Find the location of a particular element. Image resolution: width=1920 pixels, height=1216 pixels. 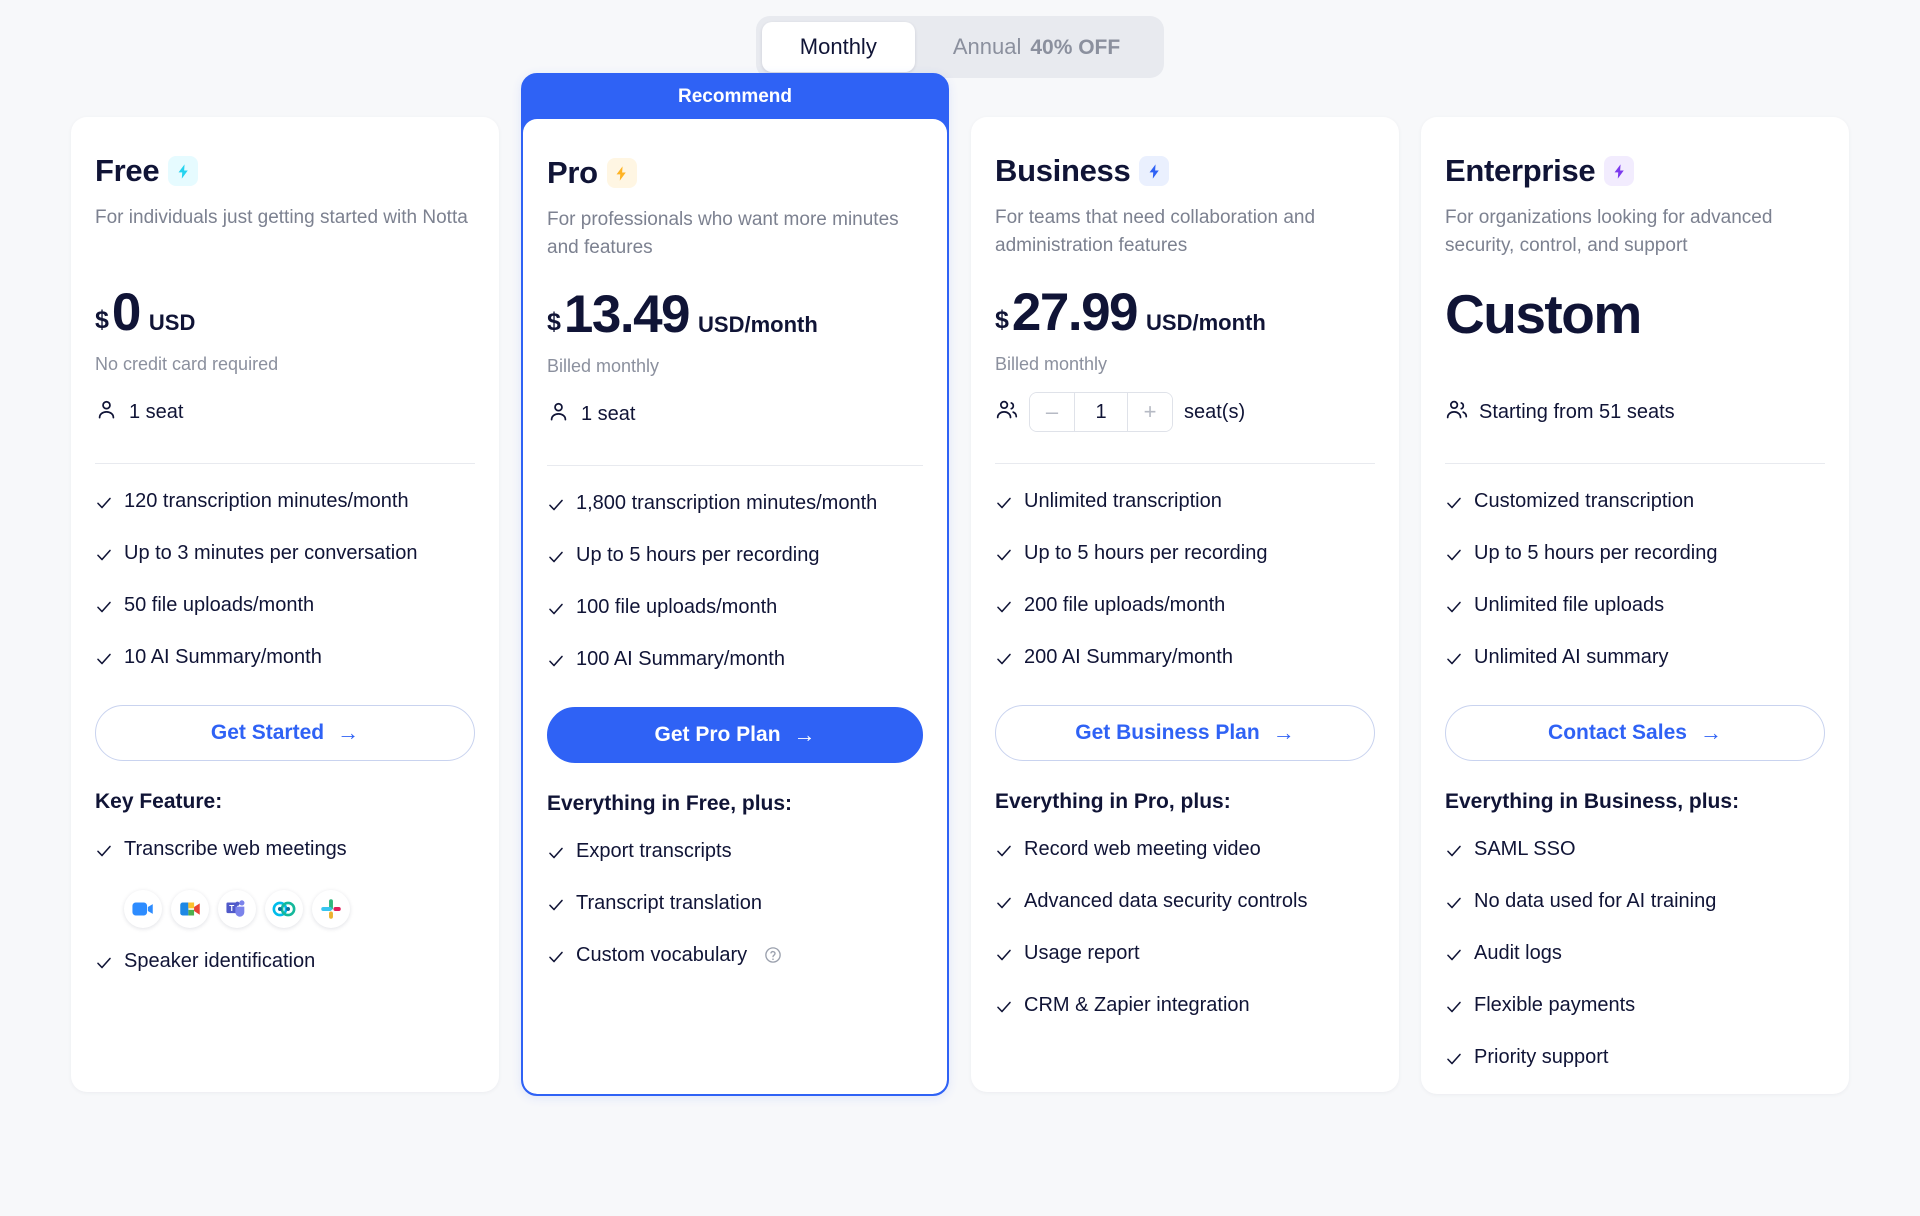

feature-item: Advanced data security controls is located at coordinates (1185, 904).